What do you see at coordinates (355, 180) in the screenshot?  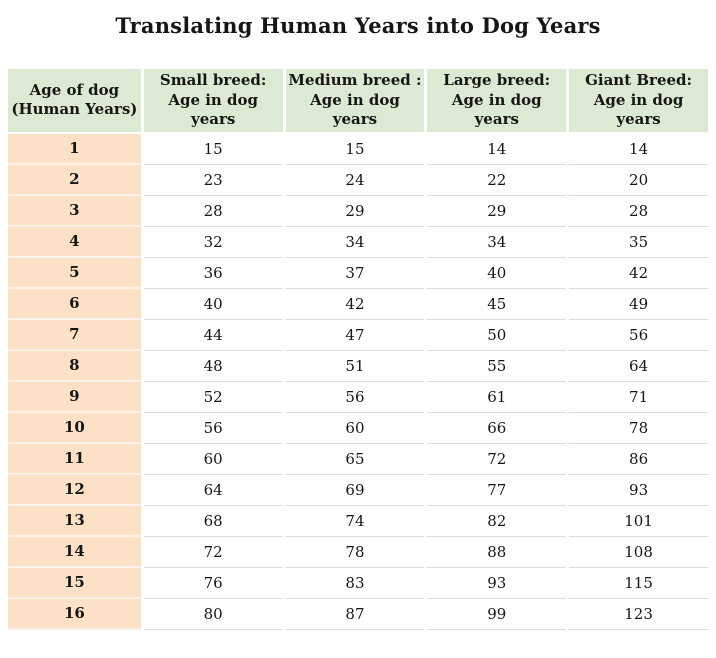 I see `value-cell: 24` at bounding box center [355, 180].